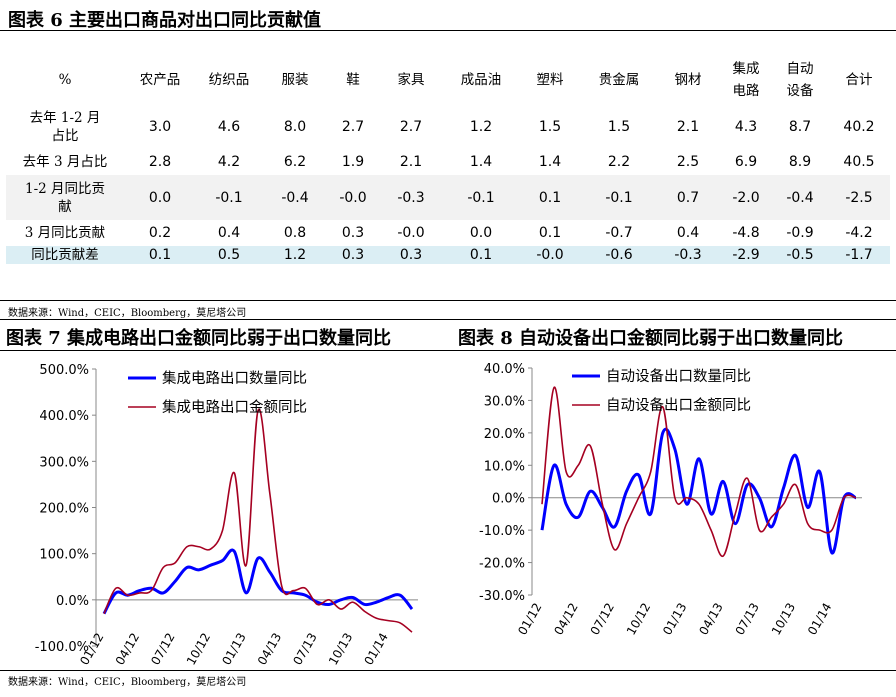 Image resolution: width=896 pixels, height=697 pixels. Describe the element at coordinates (295, 162) in the screenshot. I see `table-cell: 6.2` at that location.